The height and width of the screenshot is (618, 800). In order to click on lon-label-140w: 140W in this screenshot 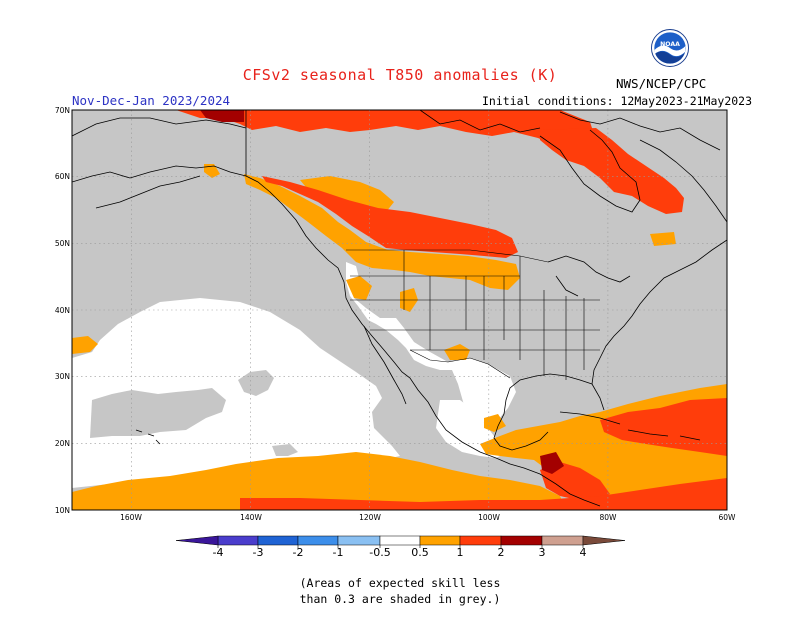, I will do `click(251, 517)`.